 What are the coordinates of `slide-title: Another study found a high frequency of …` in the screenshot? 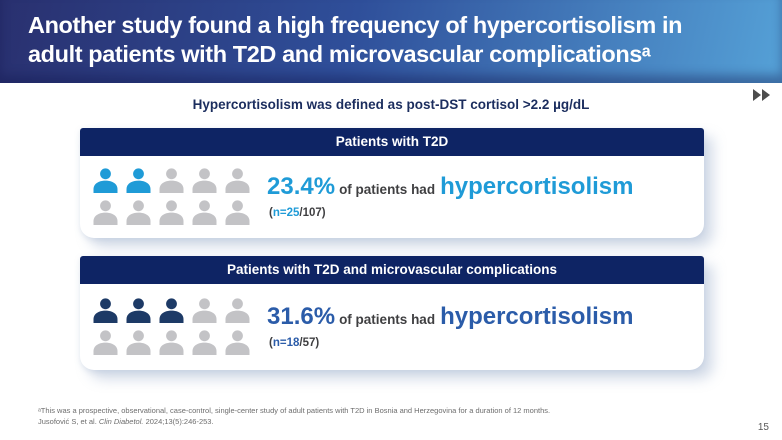 It's located at (395, 39).